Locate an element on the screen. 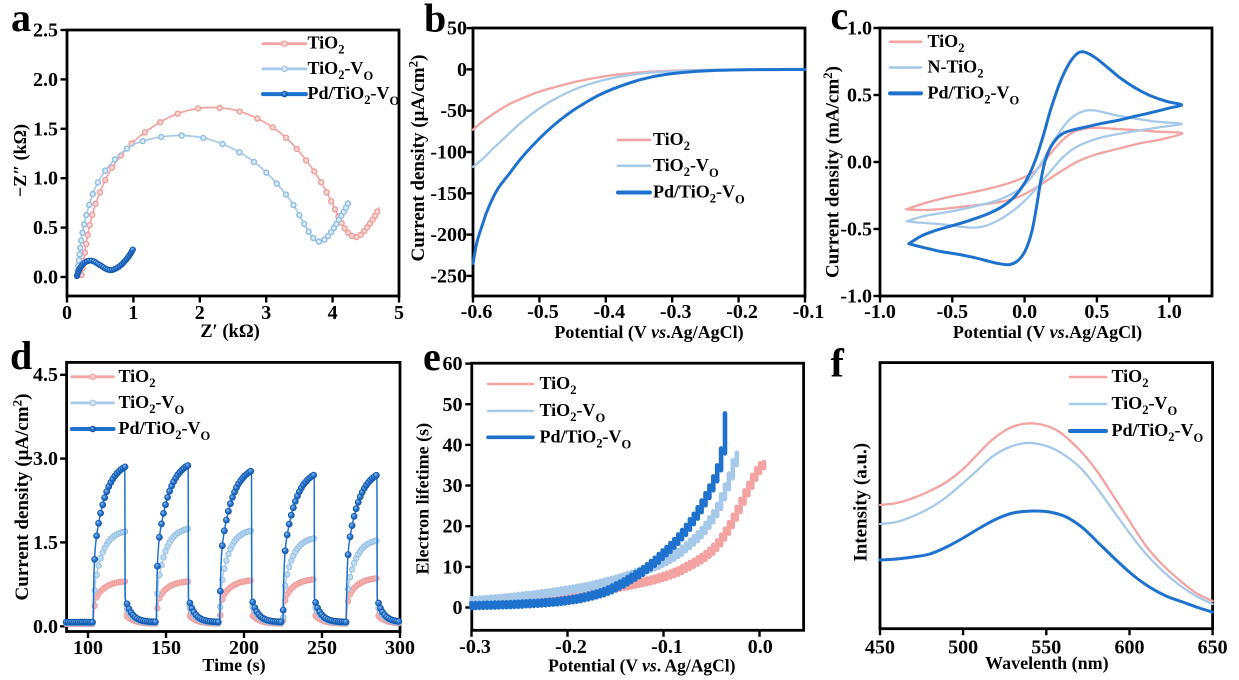  svg-text: 200 is located at coordinates (244, 648).